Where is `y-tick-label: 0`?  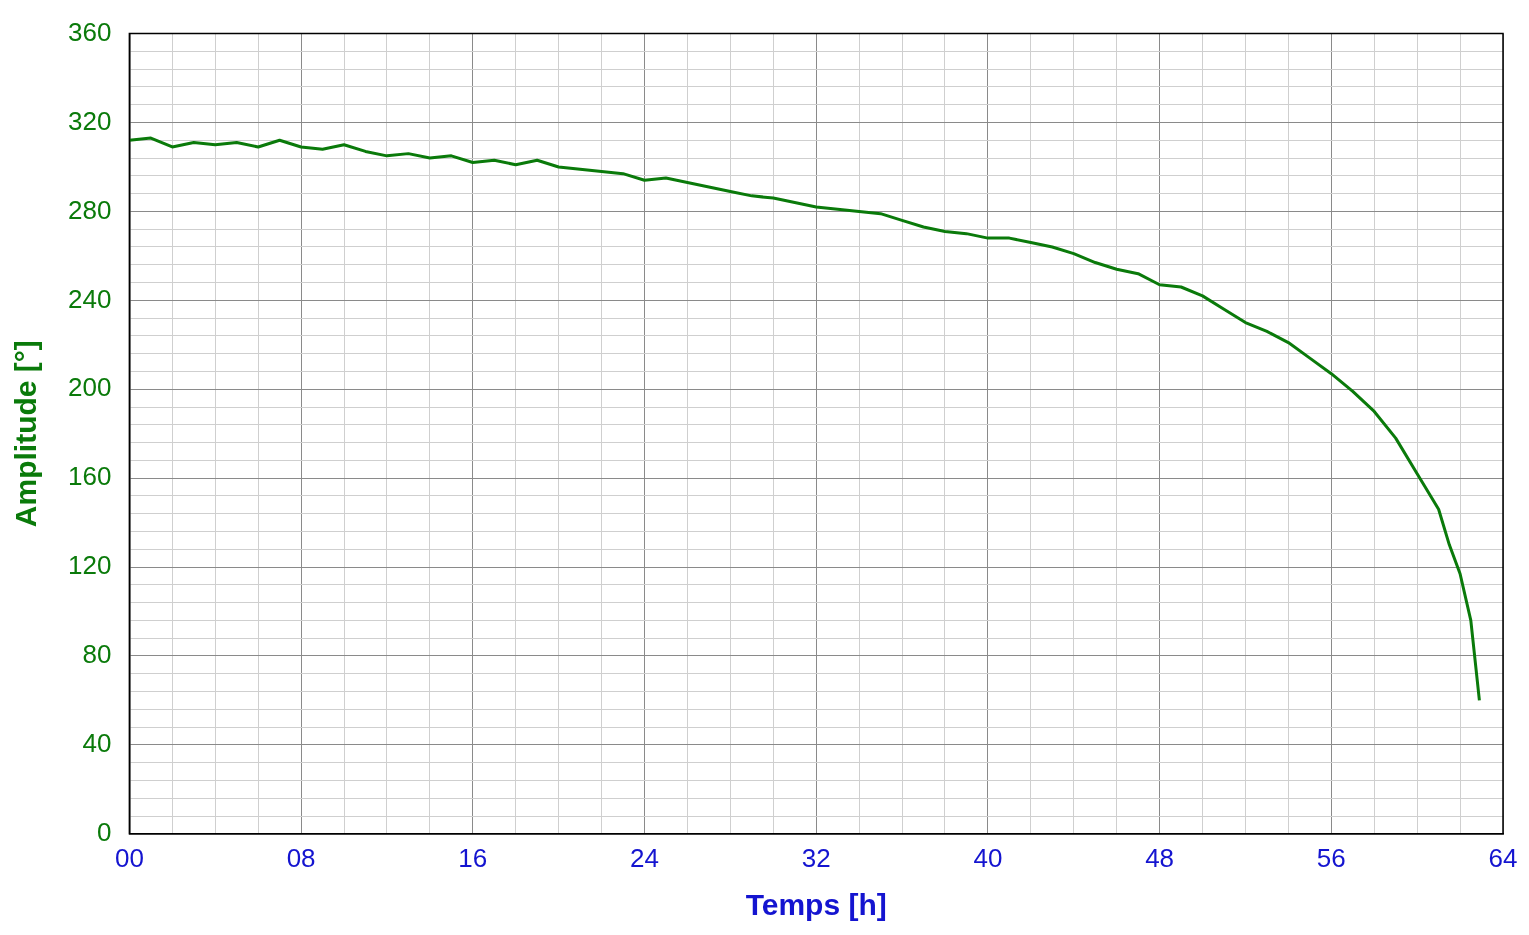 y-tick-label: 0 is located at coordinates (104, 831).